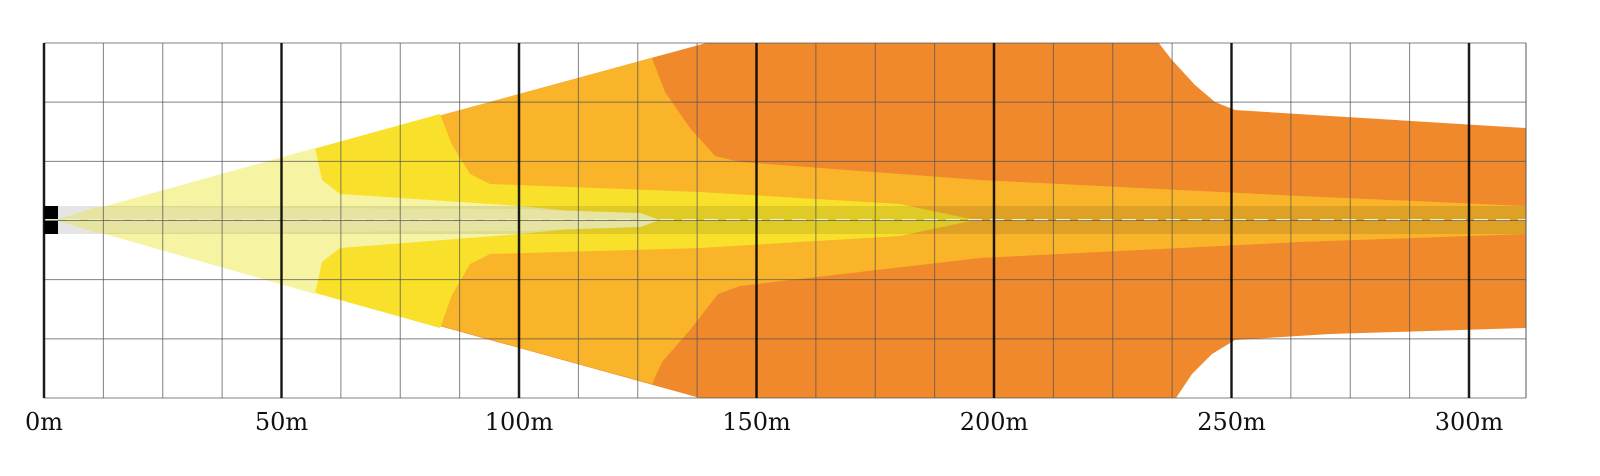 The width and height of the screenshot is (1600, 476). I want to click on x-tick-label: 200m, so click(994, 422).